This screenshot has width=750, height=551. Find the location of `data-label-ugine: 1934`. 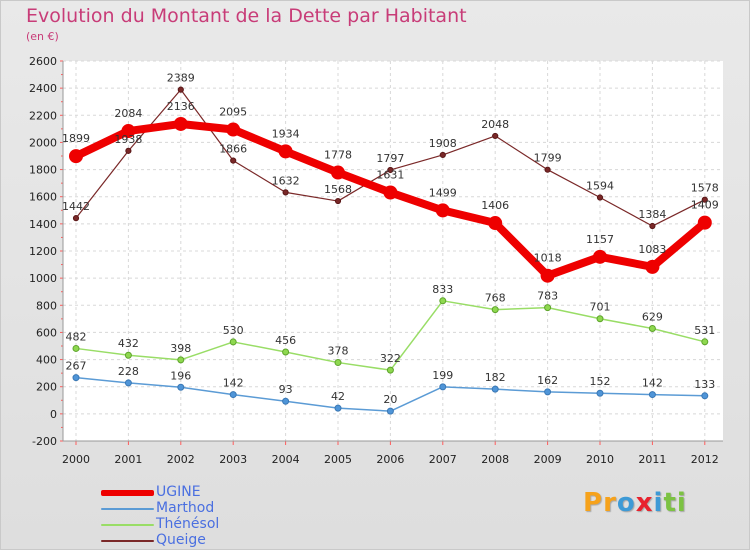

data-label-ugine: 1934 is located at coordinates (286, 133).